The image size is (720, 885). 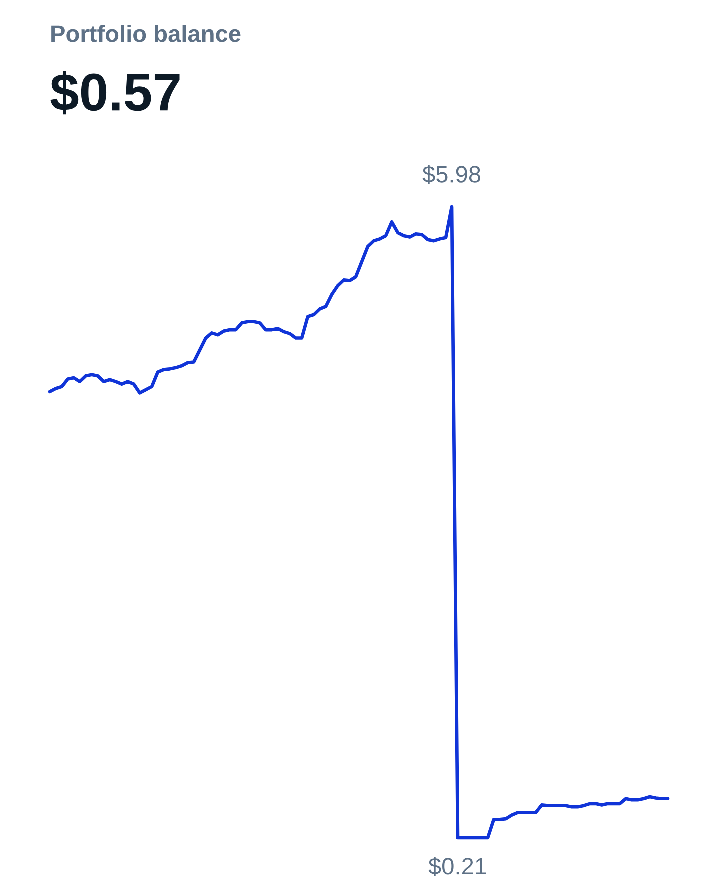 What do you see at coordinates (146, 33) in the screenshot?
I see `chart-title: Portfolio balance` at bounding box center [146, 33].